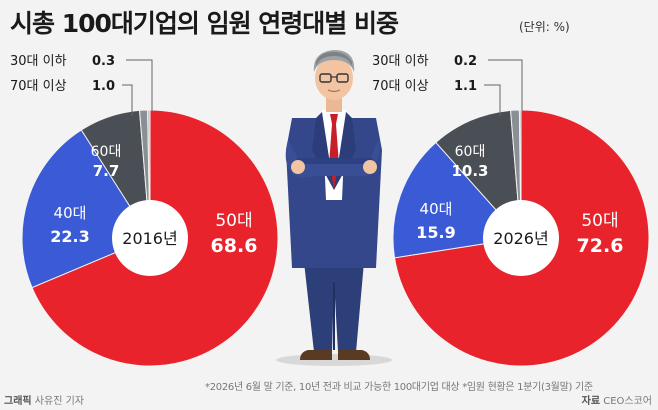 Image resolution: width=658 pixels, height=410 pixels. What do you see at coordinates (70, 213) in the screenshot?
I see `slice-label-40s-2016: 40대` at bounding box center [70, 213].